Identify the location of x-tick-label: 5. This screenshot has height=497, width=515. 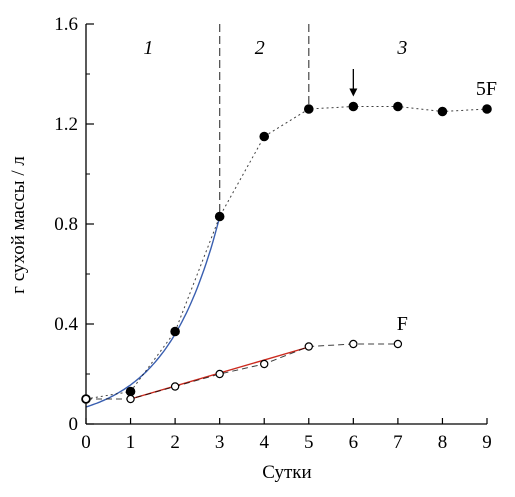
(309, 442).